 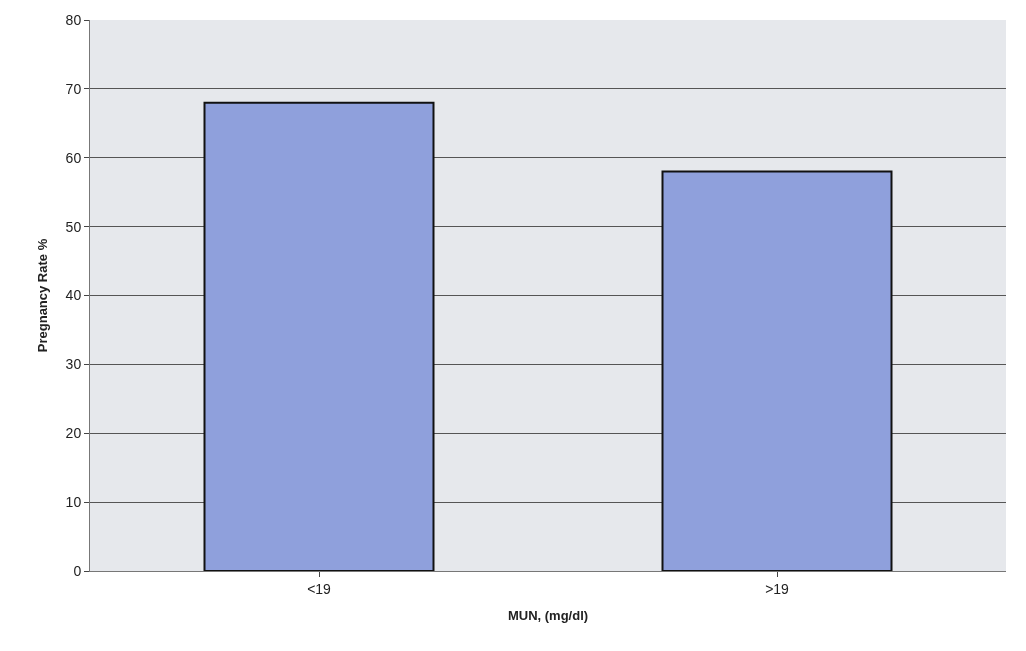 What do you see at coordinates (42, 295) in the screenshot?
I see `y-axis-title: Pregnancy Rate %` at bounding box center [42, 295].